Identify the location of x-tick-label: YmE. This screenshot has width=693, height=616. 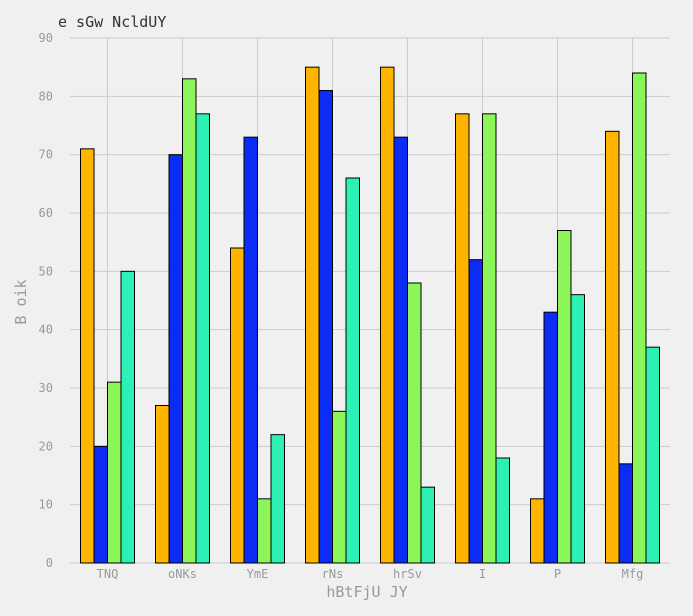
(258, 574).